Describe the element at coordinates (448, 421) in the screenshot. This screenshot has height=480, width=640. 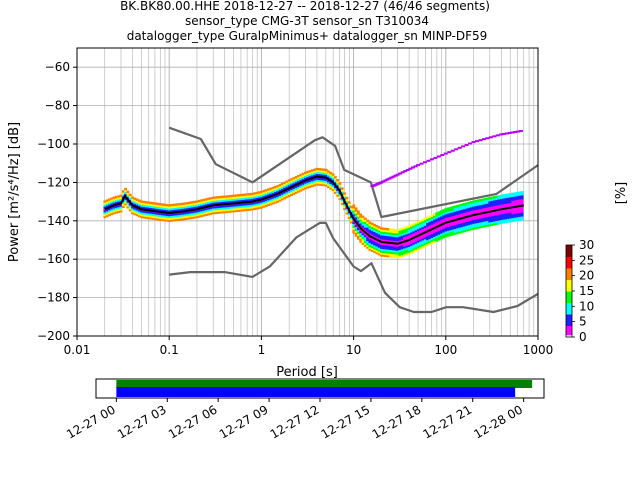
I see `timeline-tick-label: 12-27 21` at that location.